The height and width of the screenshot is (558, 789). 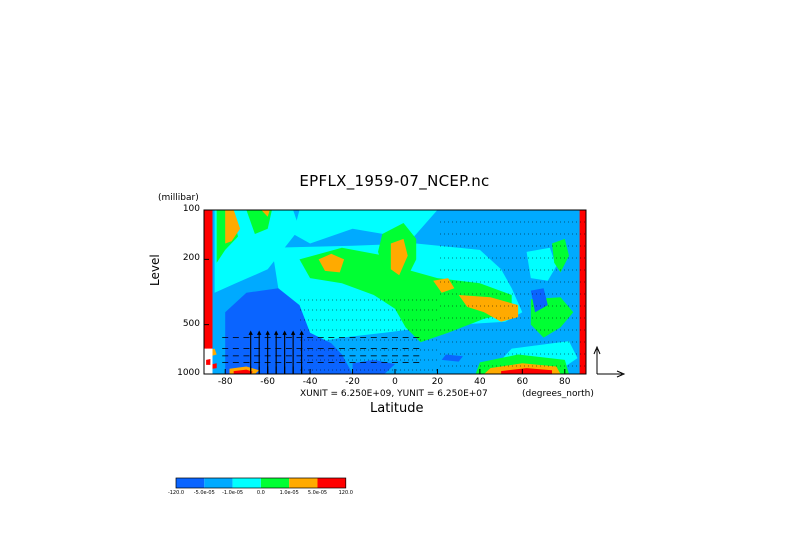 What do you see at coordinates (267, 382) in the screenshot?
I see `x-tick-label: -60` at bounding box center [267, 382].